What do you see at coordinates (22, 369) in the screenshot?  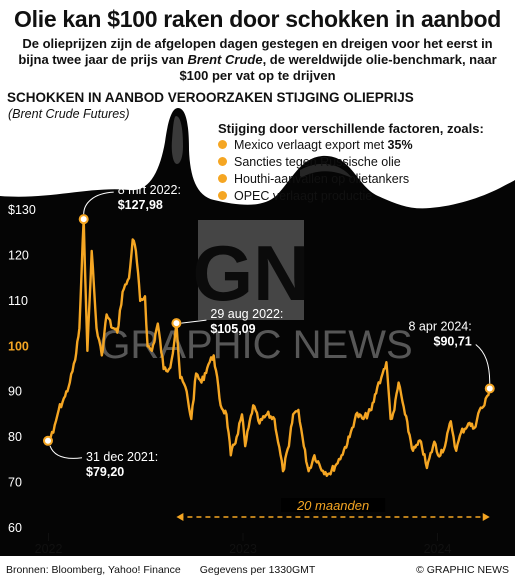 I see `y-axis-ticks: $130 120 110 100 90 80 70 60` at bounding box center [22, 369].